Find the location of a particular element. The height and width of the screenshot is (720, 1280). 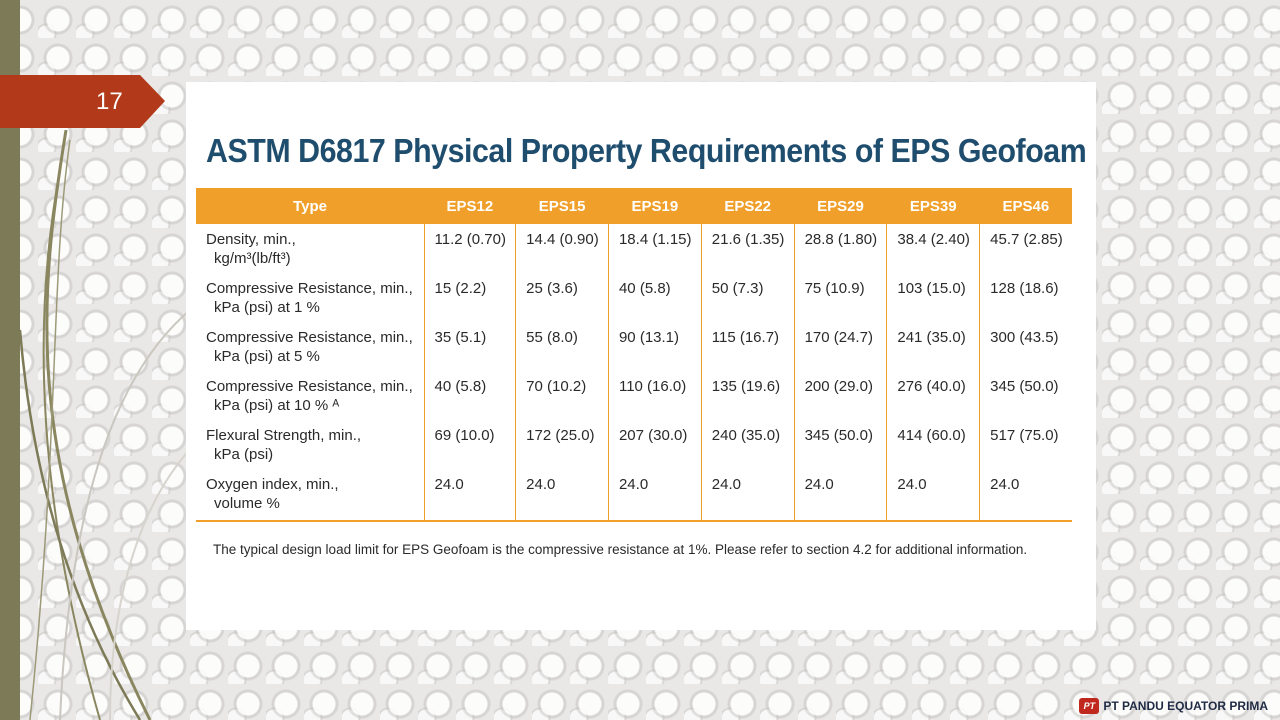

property-cell: Density, min., kg/m³(lb/ft³) is located at coordinates (310, 248).